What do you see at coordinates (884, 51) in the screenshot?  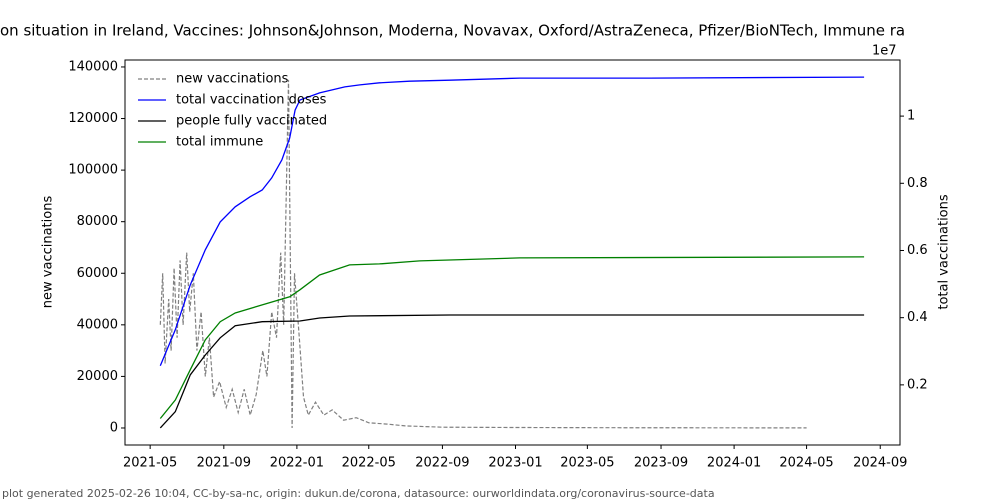 I see `y2-offset-label: 1e7` at bounding box center [884, 51].